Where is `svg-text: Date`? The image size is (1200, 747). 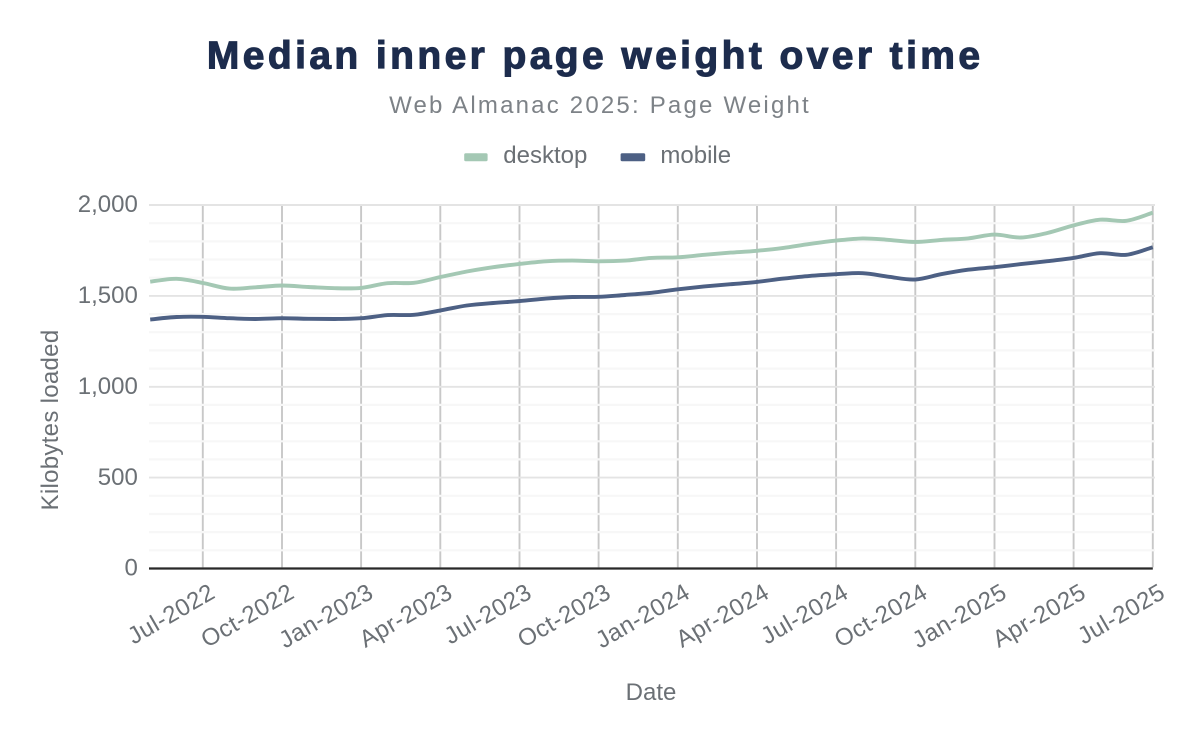
svg-text: Date is located at coordinates (651, 692).